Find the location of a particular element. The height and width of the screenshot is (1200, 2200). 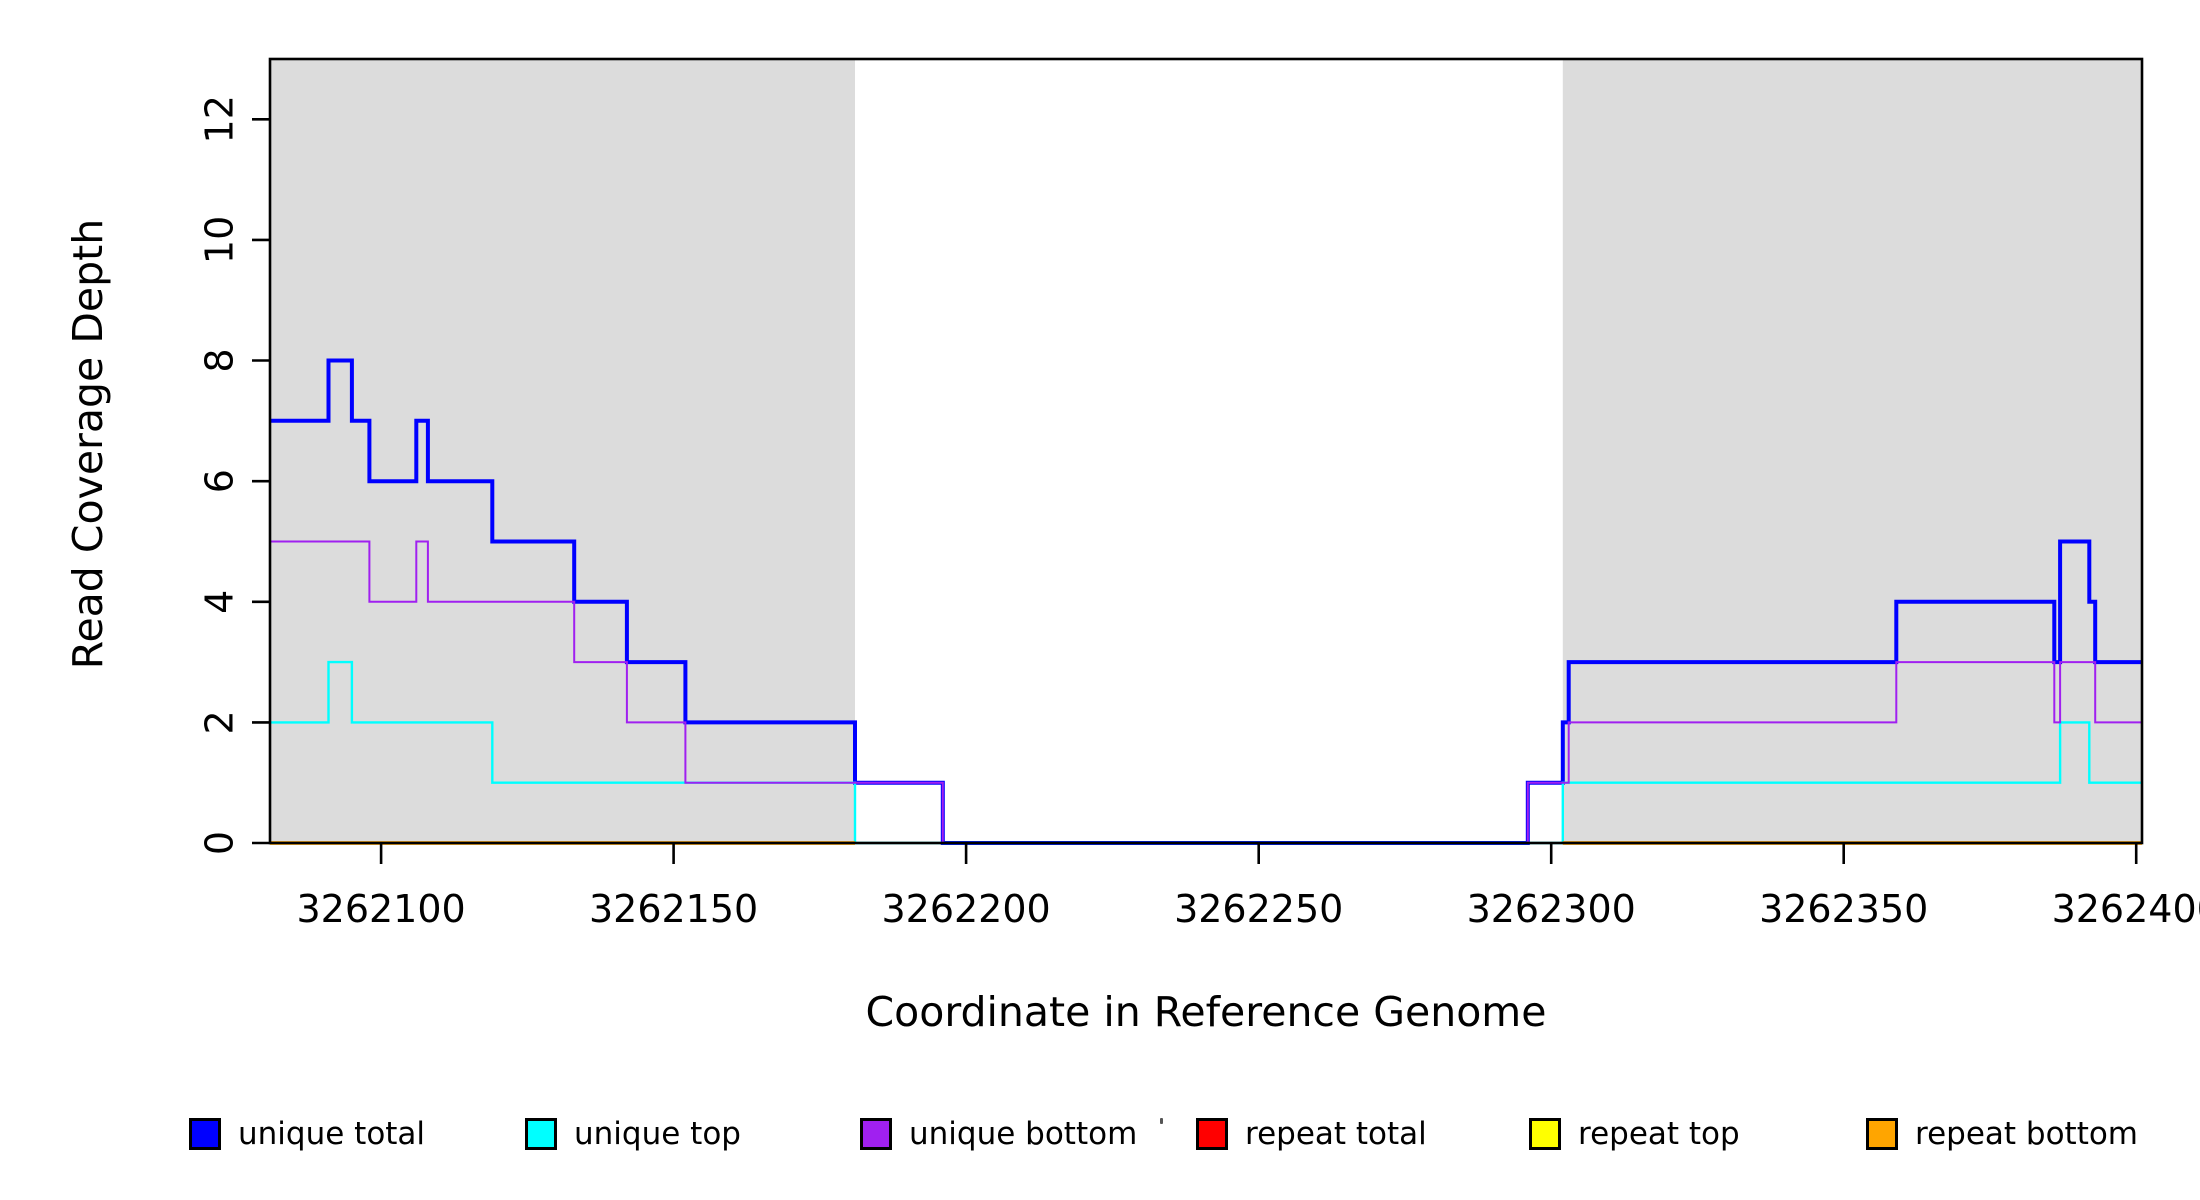

legend-label: repeat bottom is located at coordinates (2027, 1134).